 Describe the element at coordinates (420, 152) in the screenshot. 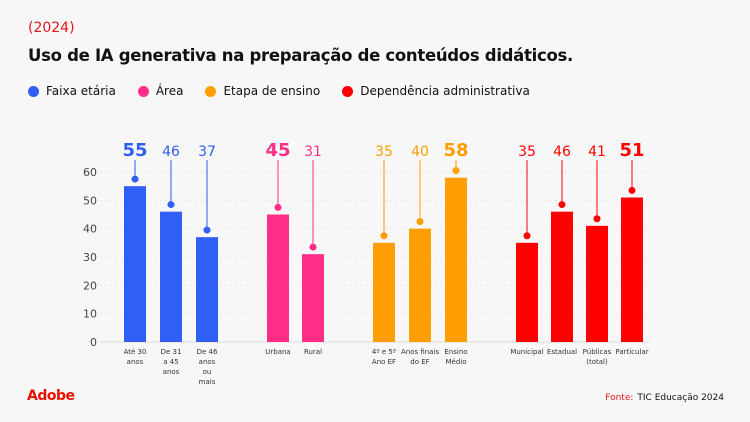

I see `data-label: 40` at that location.